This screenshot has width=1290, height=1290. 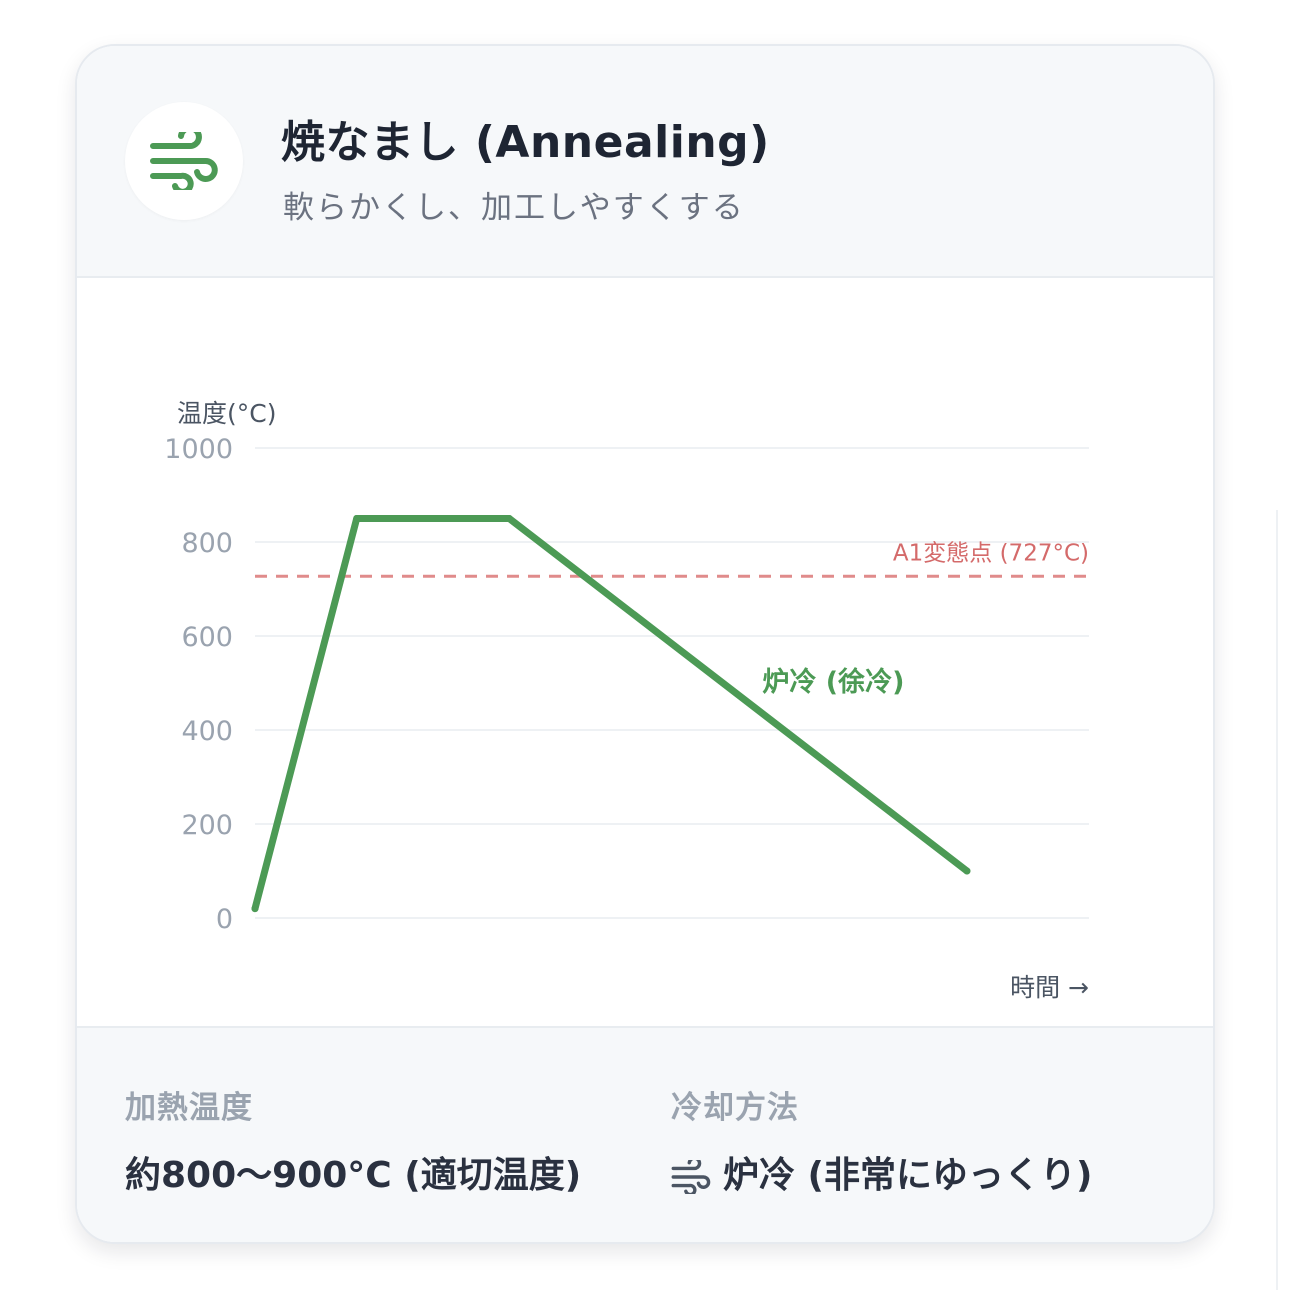 I want to click on icon-badge, so click(x=184, y=161).